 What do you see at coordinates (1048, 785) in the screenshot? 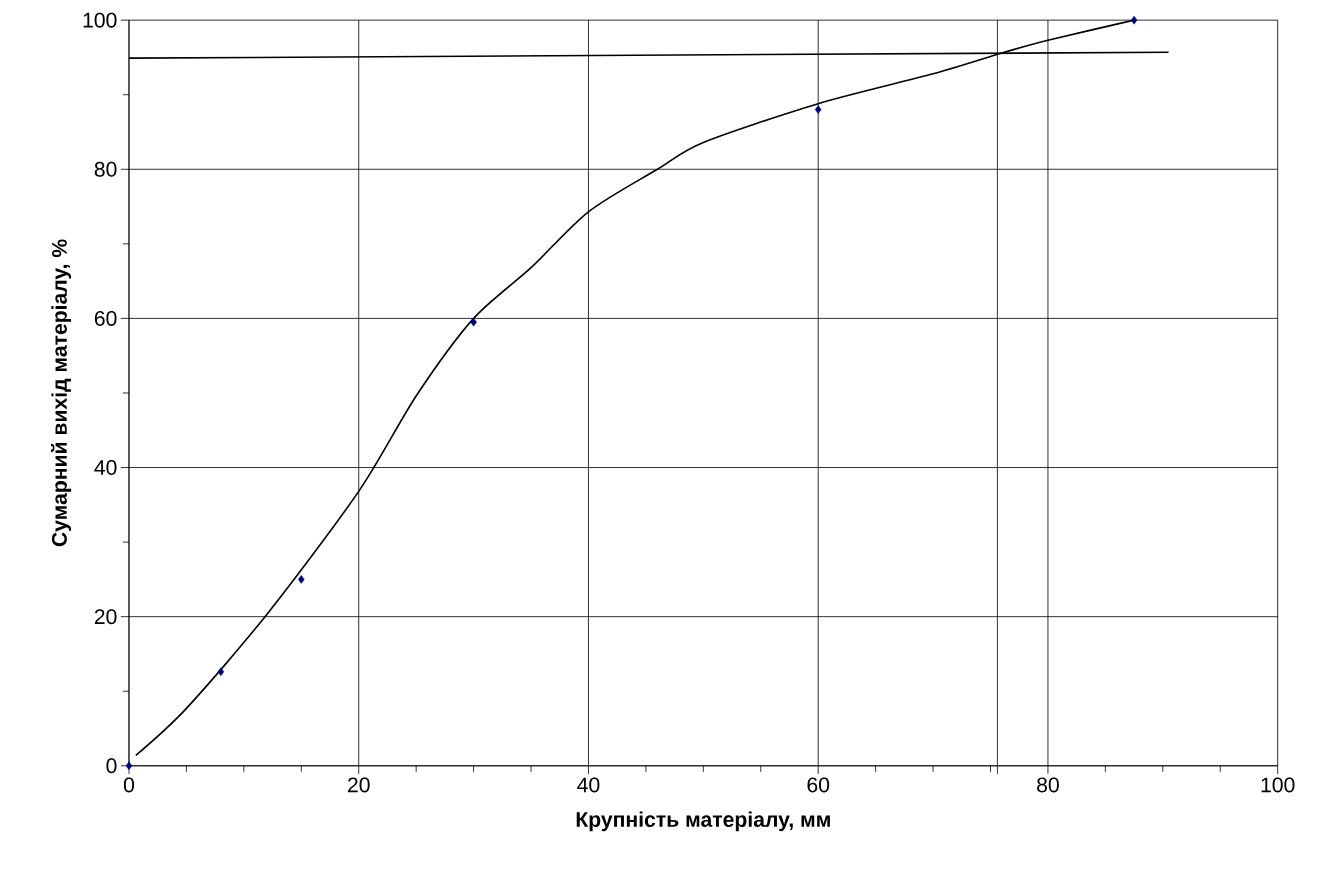
I see `x-tick-label: 80` at bounding box center [1048, 785].